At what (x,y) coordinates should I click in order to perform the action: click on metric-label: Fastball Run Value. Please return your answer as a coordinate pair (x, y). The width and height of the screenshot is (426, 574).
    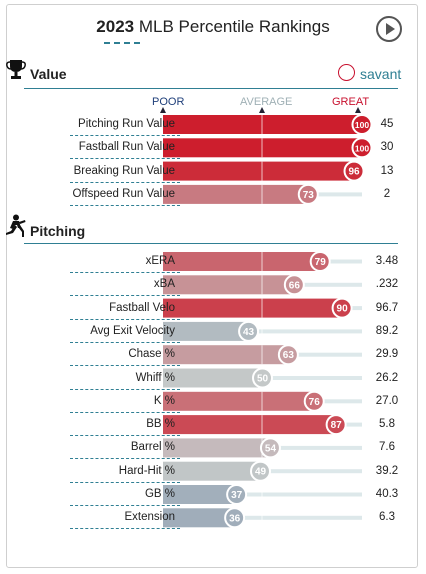
    Looking at the image, I should click on (126, 147).